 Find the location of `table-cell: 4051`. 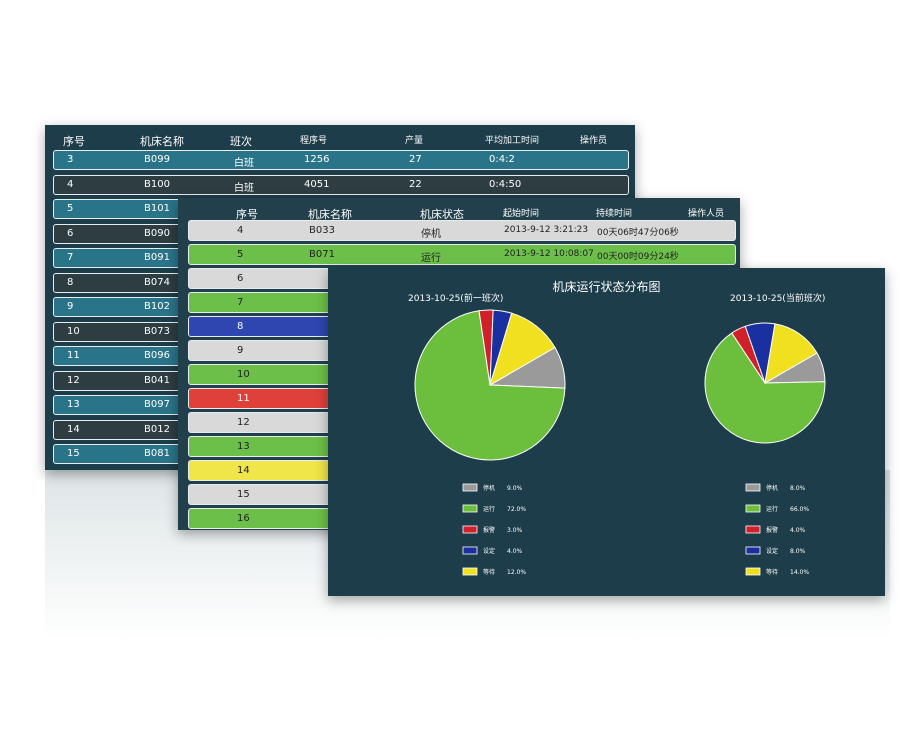

table-cell: 4051 is located at coordinates (317, 184).